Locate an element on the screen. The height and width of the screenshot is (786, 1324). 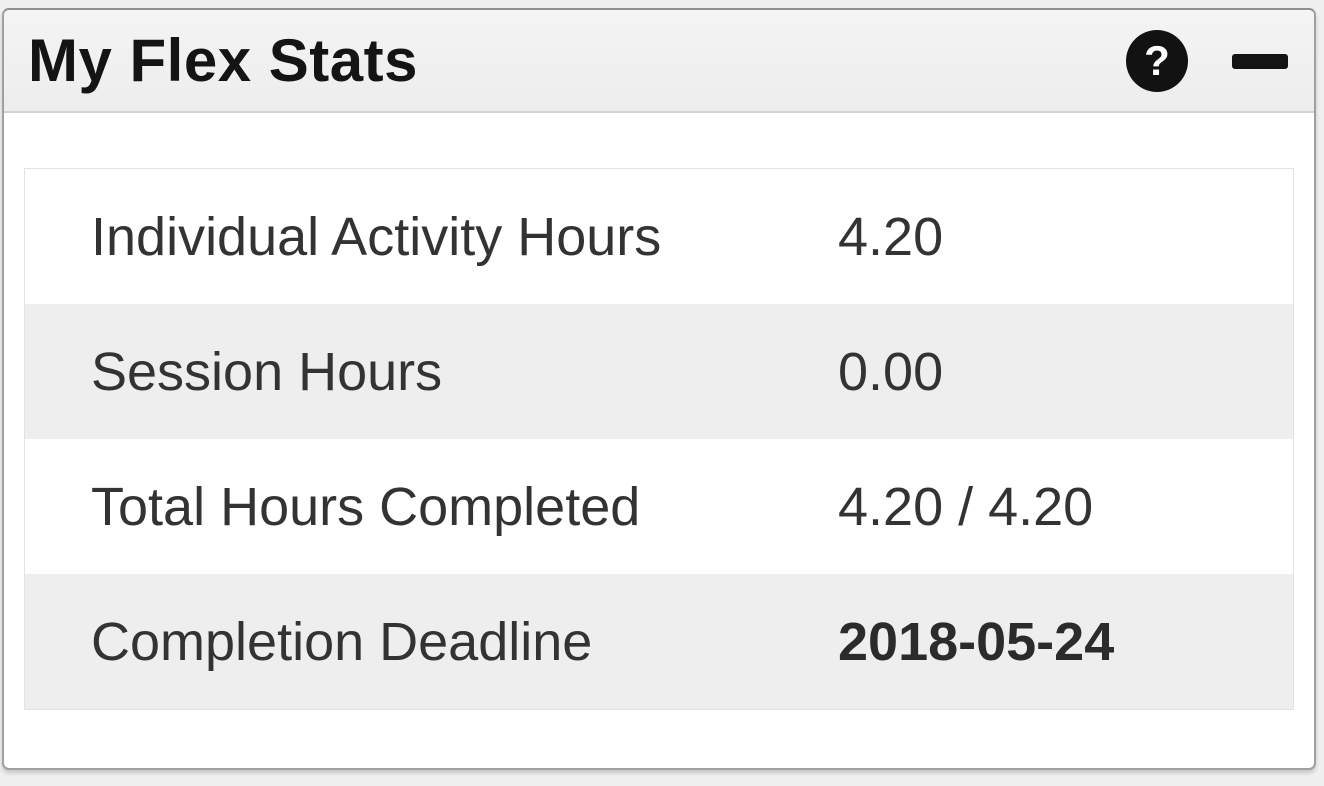
stat-value: 4.20 is located at coordinates (891, 236).